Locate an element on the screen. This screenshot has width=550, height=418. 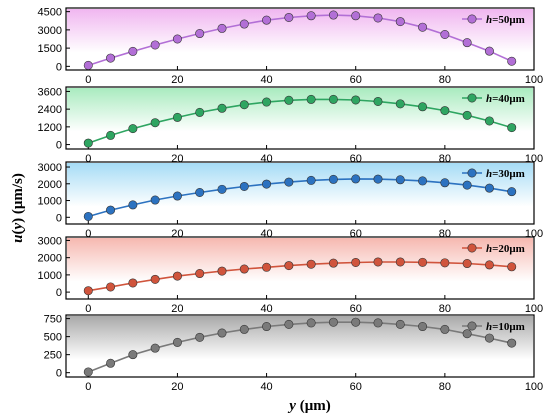
x-tick-label: 60 is located at coordinates (356, 309).